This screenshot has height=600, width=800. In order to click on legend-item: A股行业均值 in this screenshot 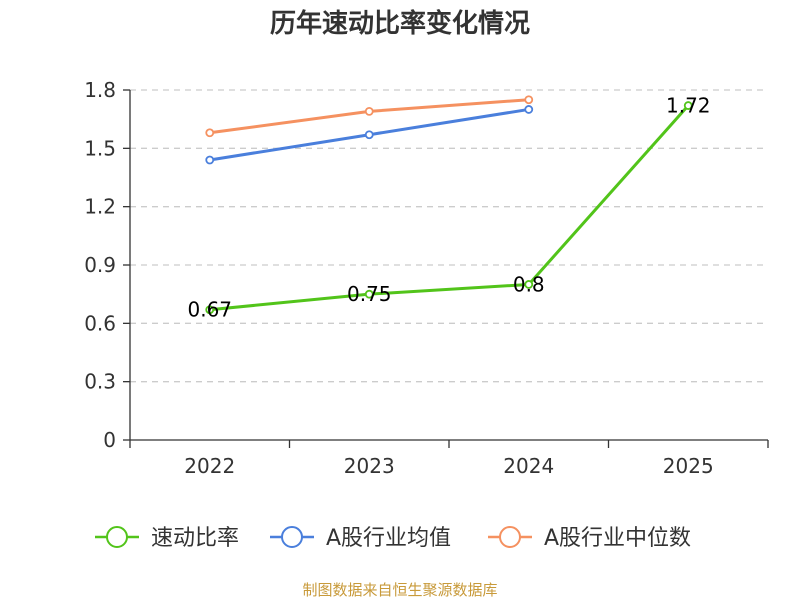, I will do `click(360, 538)`.